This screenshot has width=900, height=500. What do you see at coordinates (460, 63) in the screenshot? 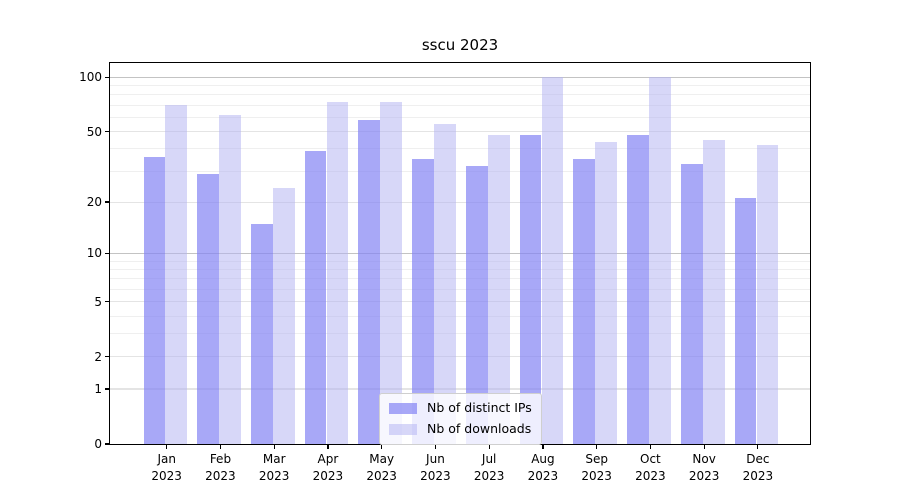
I see `axis-spine-top` at bounding box center [460, 63].